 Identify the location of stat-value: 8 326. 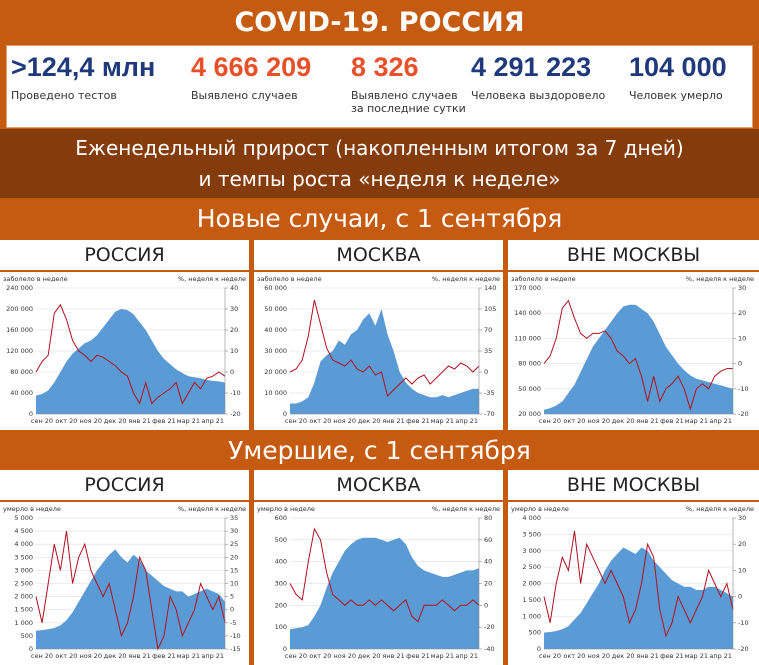
(385, 67).